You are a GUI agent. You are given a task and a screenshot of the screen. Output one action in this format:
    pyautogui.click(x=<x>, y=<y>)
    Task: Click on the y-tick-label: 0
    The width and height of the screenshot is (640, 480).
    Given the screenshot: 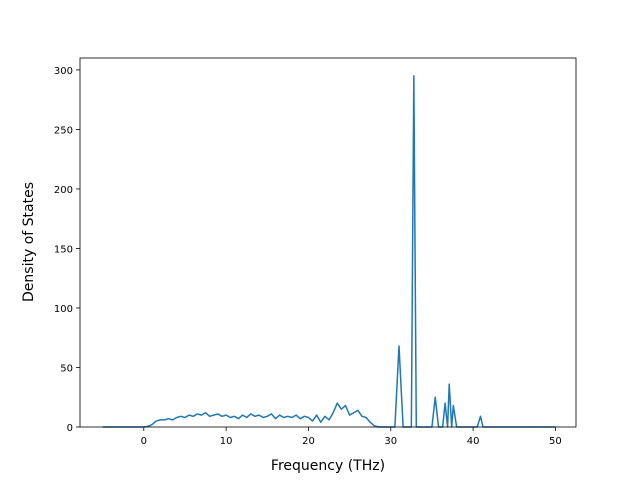 What is the action you would take?
    pyautogui.click(x=70, y=428)
    